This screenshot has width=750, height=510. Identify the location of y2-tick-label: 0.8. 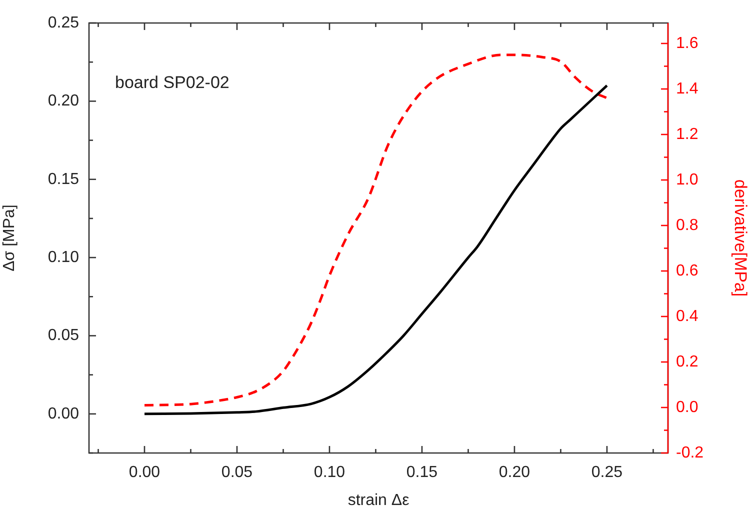
(687, 225).